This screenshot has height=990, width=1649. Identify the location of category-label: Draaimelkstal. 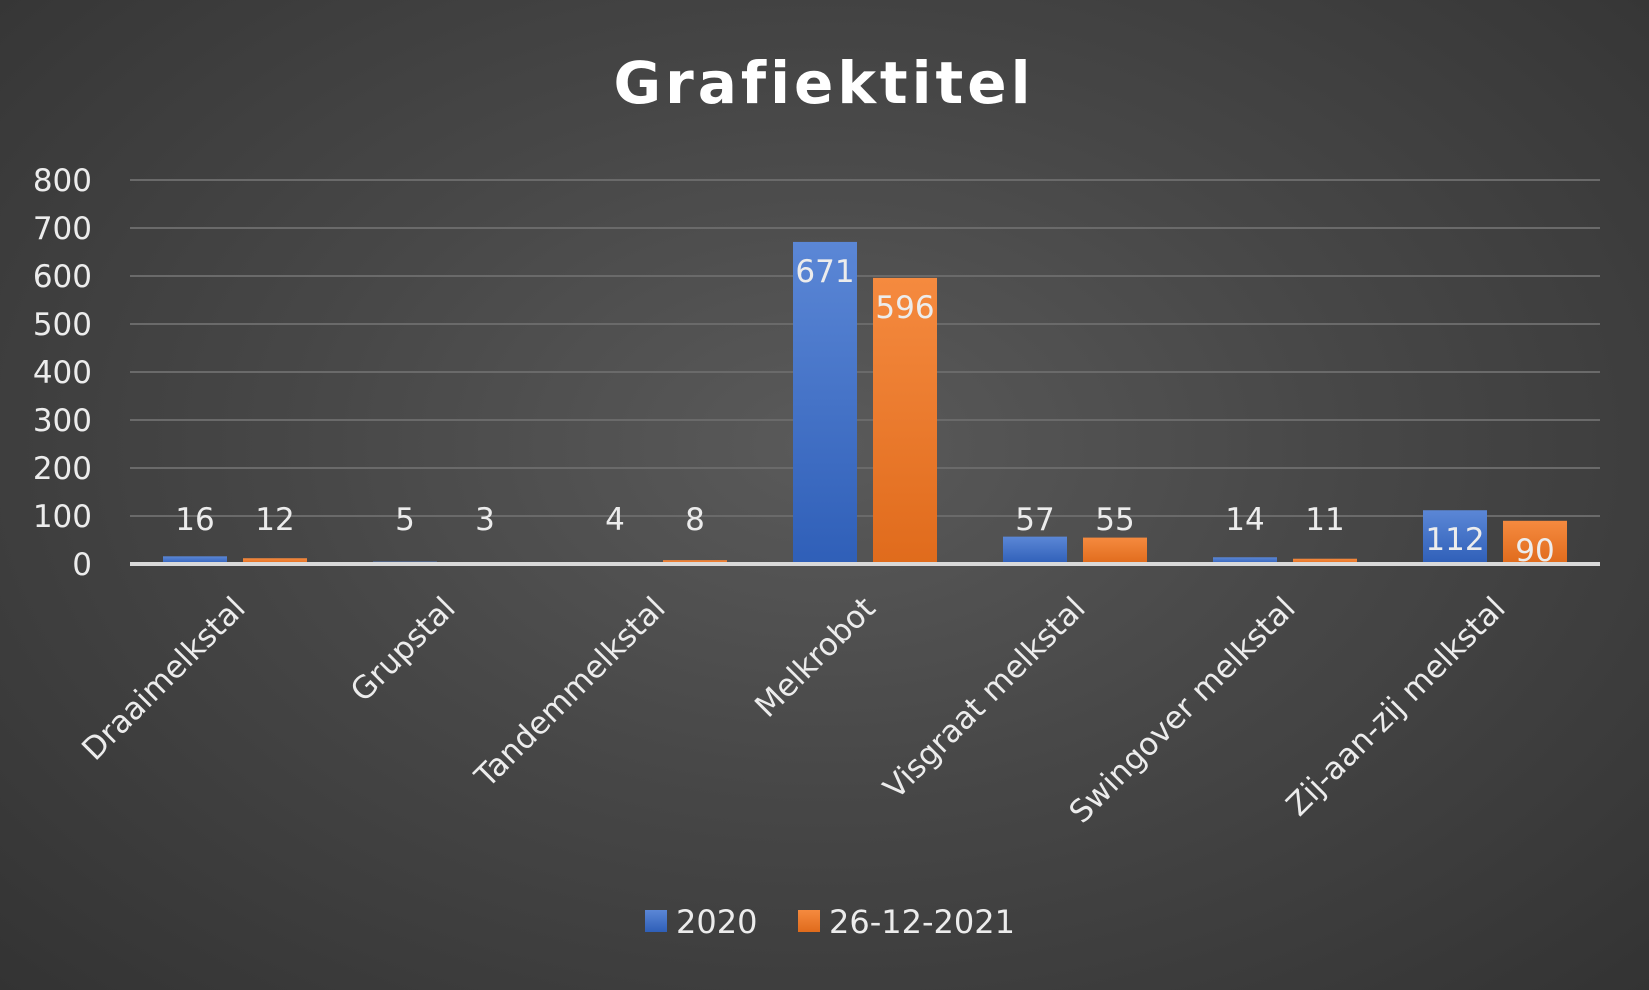
(163, 678).